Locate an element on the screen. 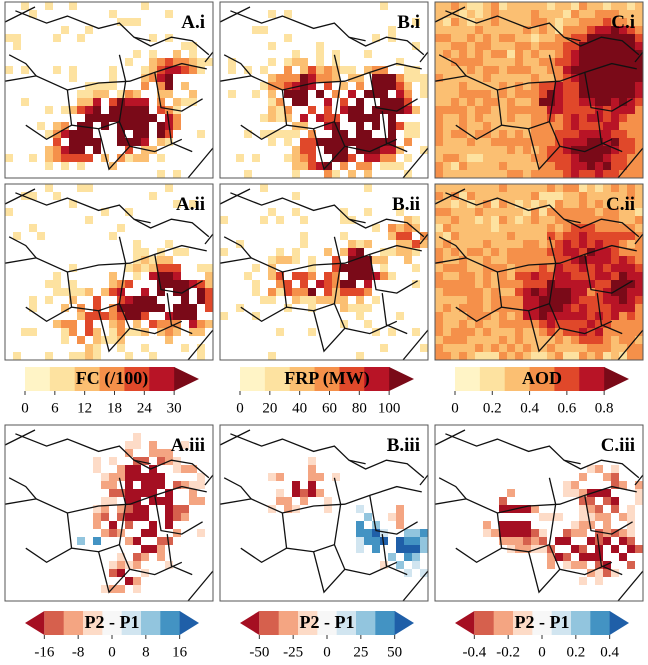 This screenshot has width=648, height=665. tick-label: 8 is located at coordinates (146, 652).